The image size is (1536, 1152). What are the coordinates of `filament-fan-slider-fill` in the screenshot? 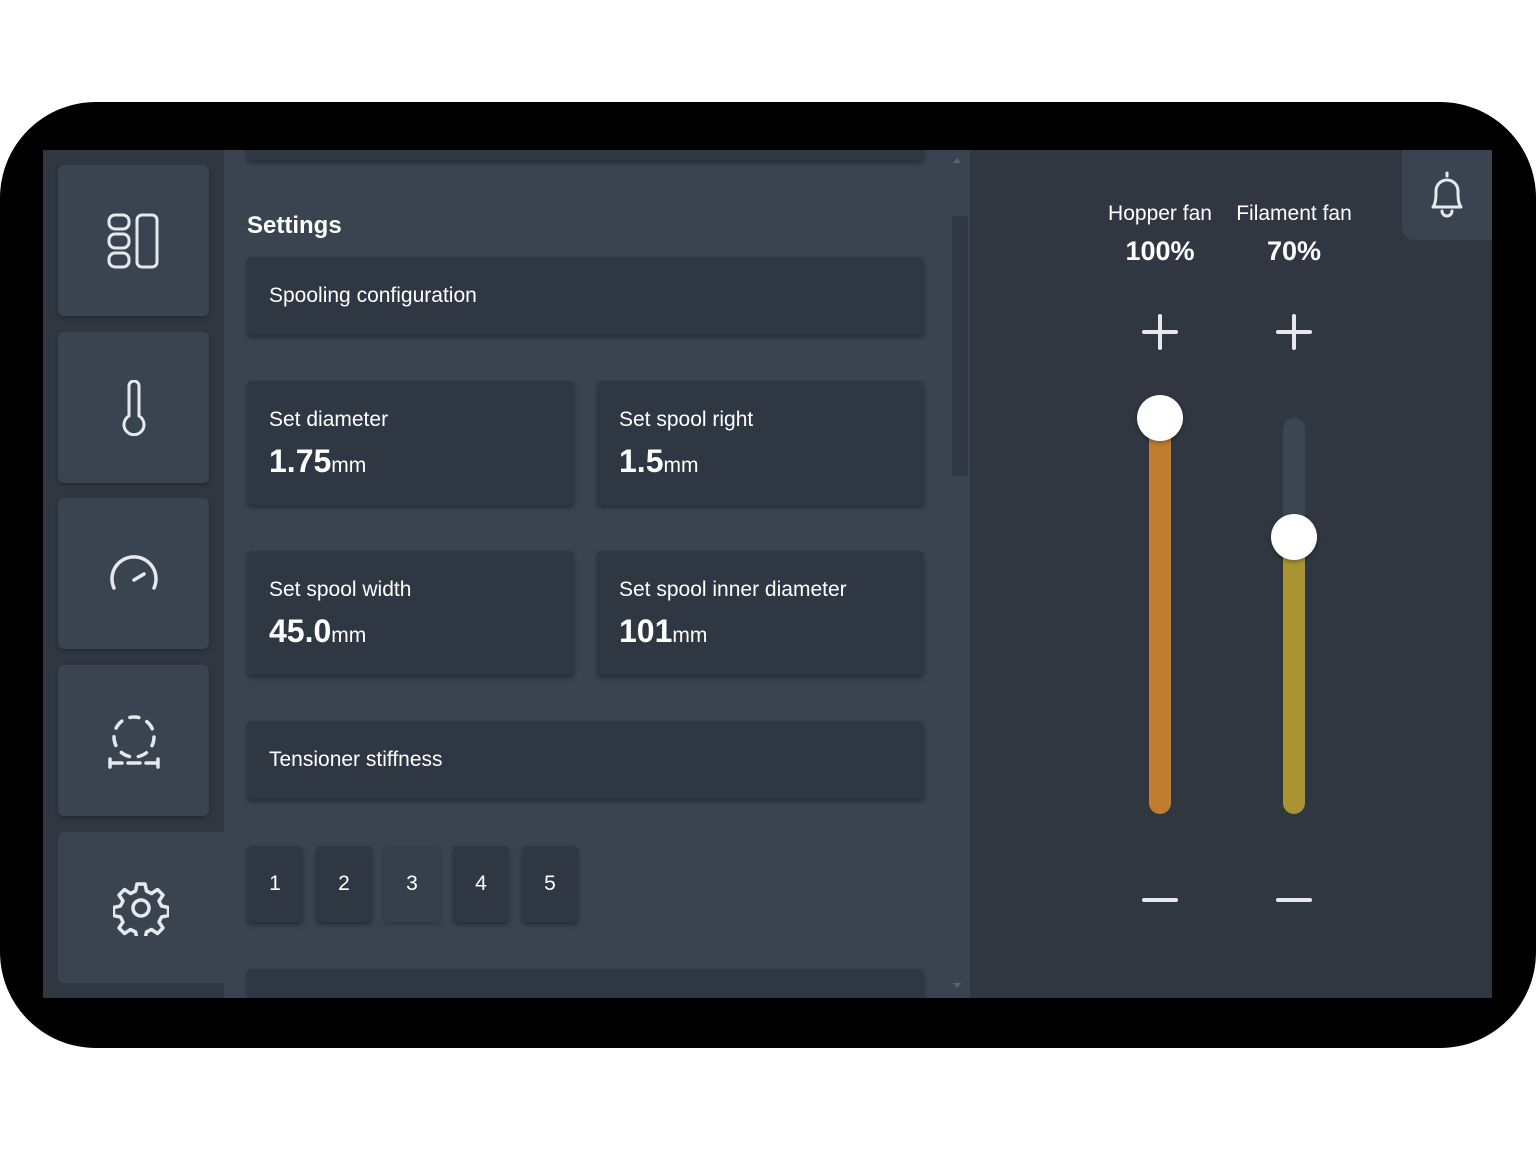 It's located at (1294, 675).